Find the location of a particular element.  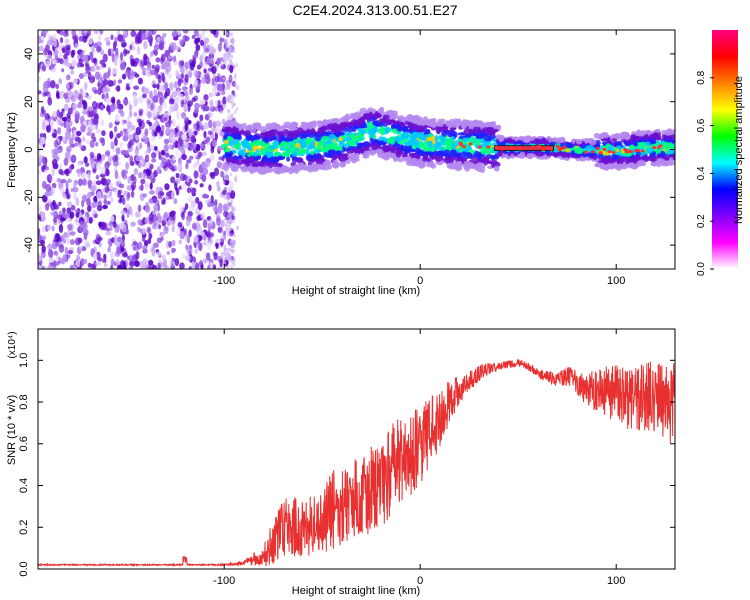

snr-xlabel: Height of straight line (km) is located at coordinates (356, 591).